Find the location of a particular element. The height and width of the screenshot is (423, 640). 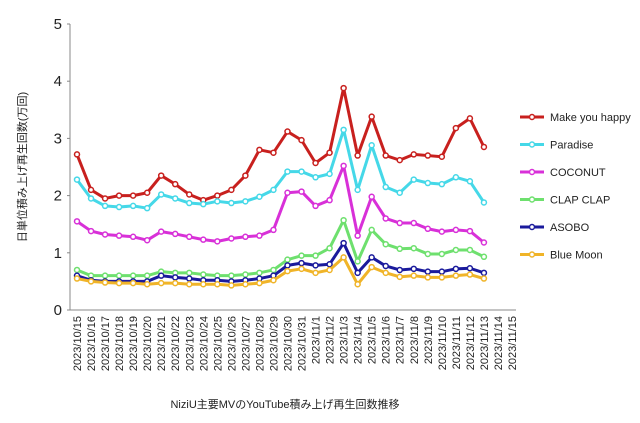

x-tick-label: 2023/11/8 is located at coordinates (415, 340).